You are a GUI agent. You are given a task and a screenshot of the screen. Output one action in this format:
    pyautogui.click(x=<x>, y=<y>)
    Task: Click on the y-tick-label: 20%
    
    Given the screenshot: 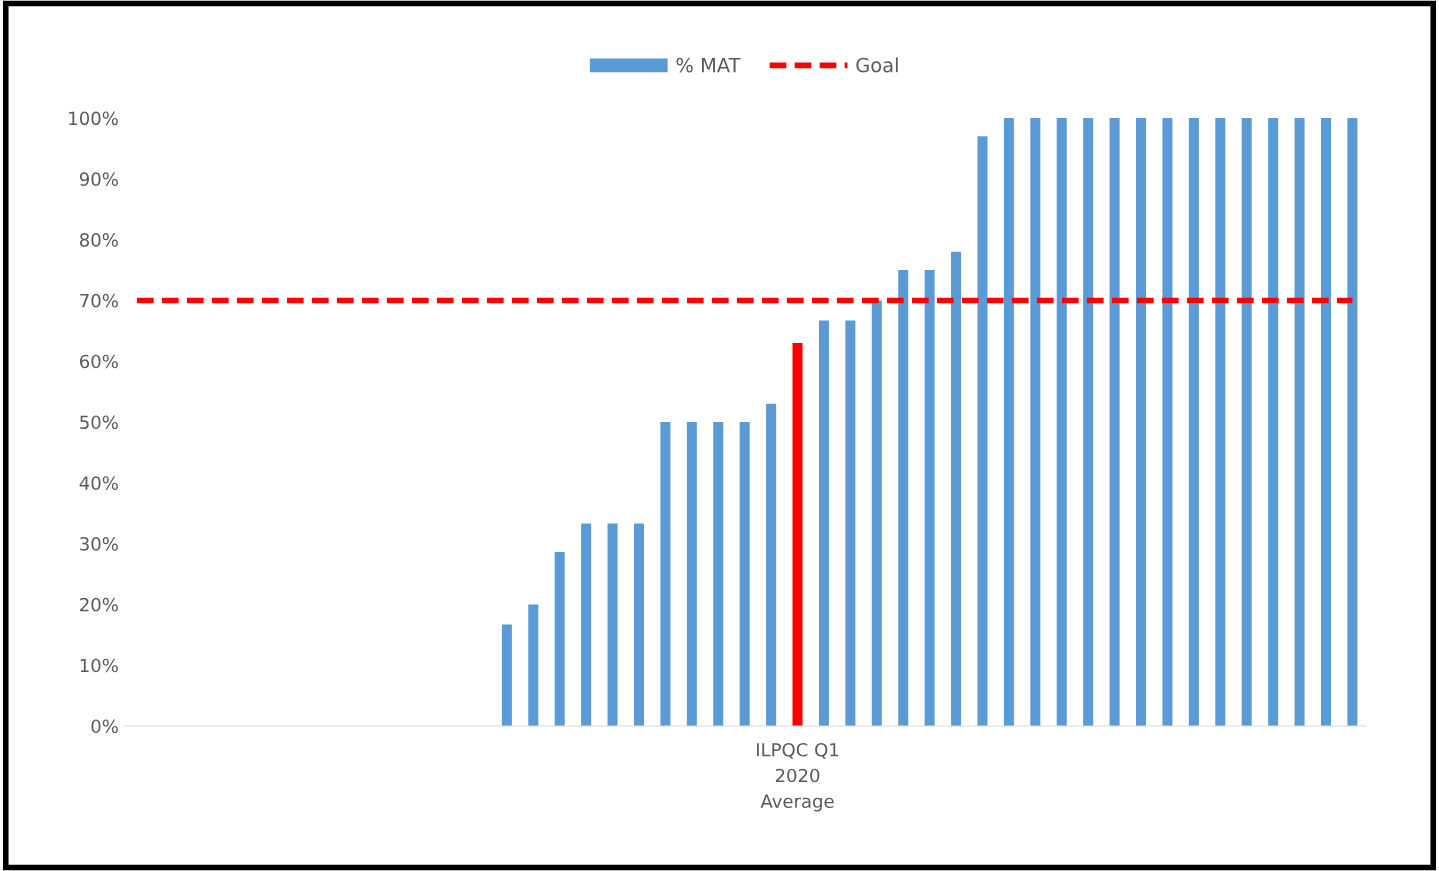 What is the action you would take?
    pyautogui.click(x=99, y=604)
    